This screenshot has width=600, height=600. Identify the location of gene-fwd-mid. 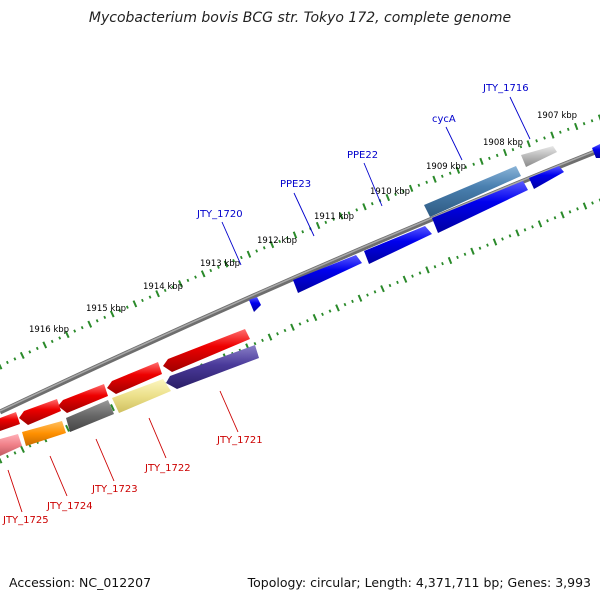
(327, 274).